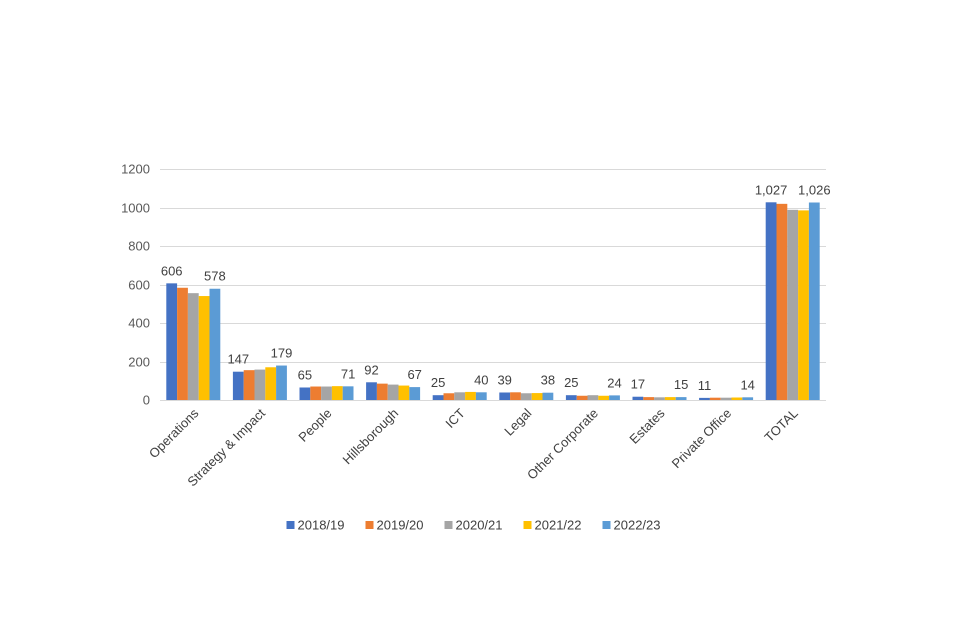 This screenshot has width=960, height=640. What do you see at coordinates (637, 525) in the screenshot?
I see `legend-label: 2022/23` at bounding box center [637, 525].